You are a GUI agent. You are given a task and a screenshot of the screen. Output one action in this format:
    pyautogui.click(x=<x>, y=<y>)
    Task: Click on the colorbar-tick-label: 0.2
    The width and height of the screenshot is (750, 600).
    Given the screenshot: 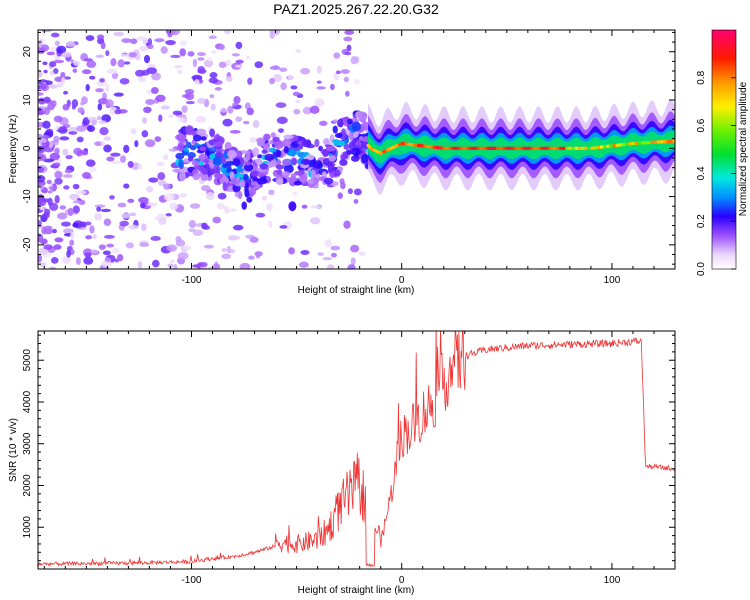 What is the action you would take?
    pyautogui.click(x=701, y=221)
    